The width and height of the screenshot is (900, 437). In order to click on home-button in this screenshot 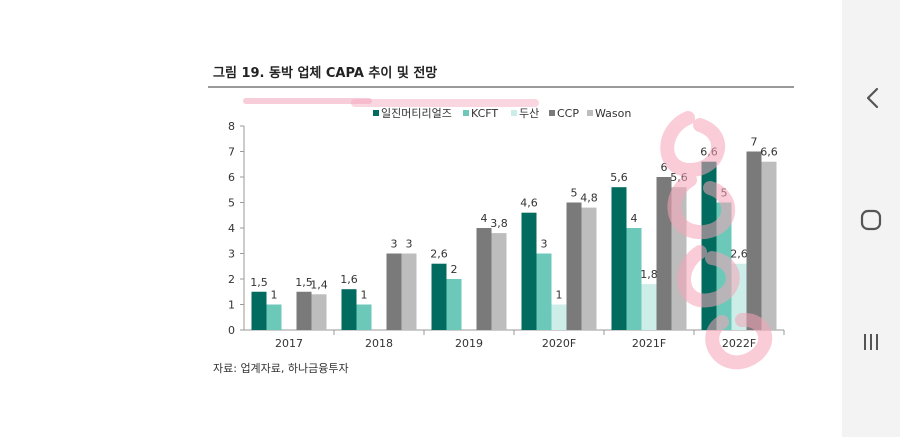, I will do `click(871, 220)`.